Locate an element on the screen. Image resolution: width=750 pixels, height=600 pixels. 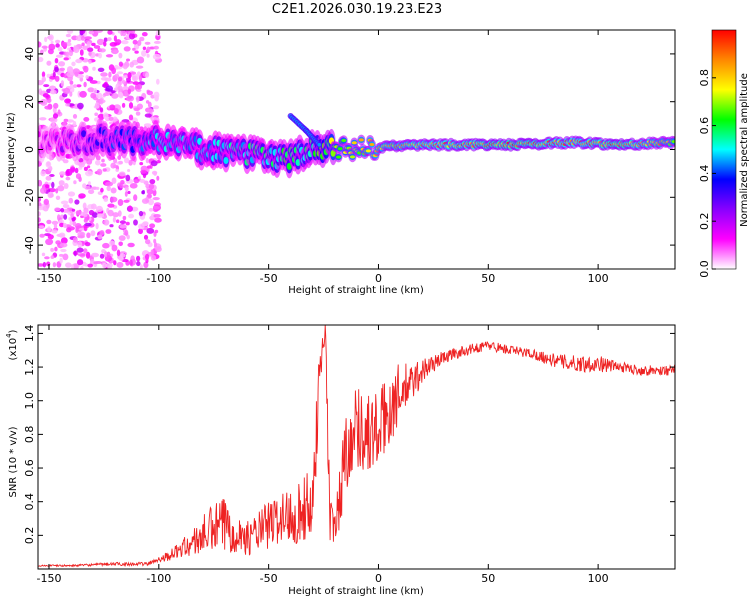
y-tick-label: 1.2 is located at coordinates (29, 367).